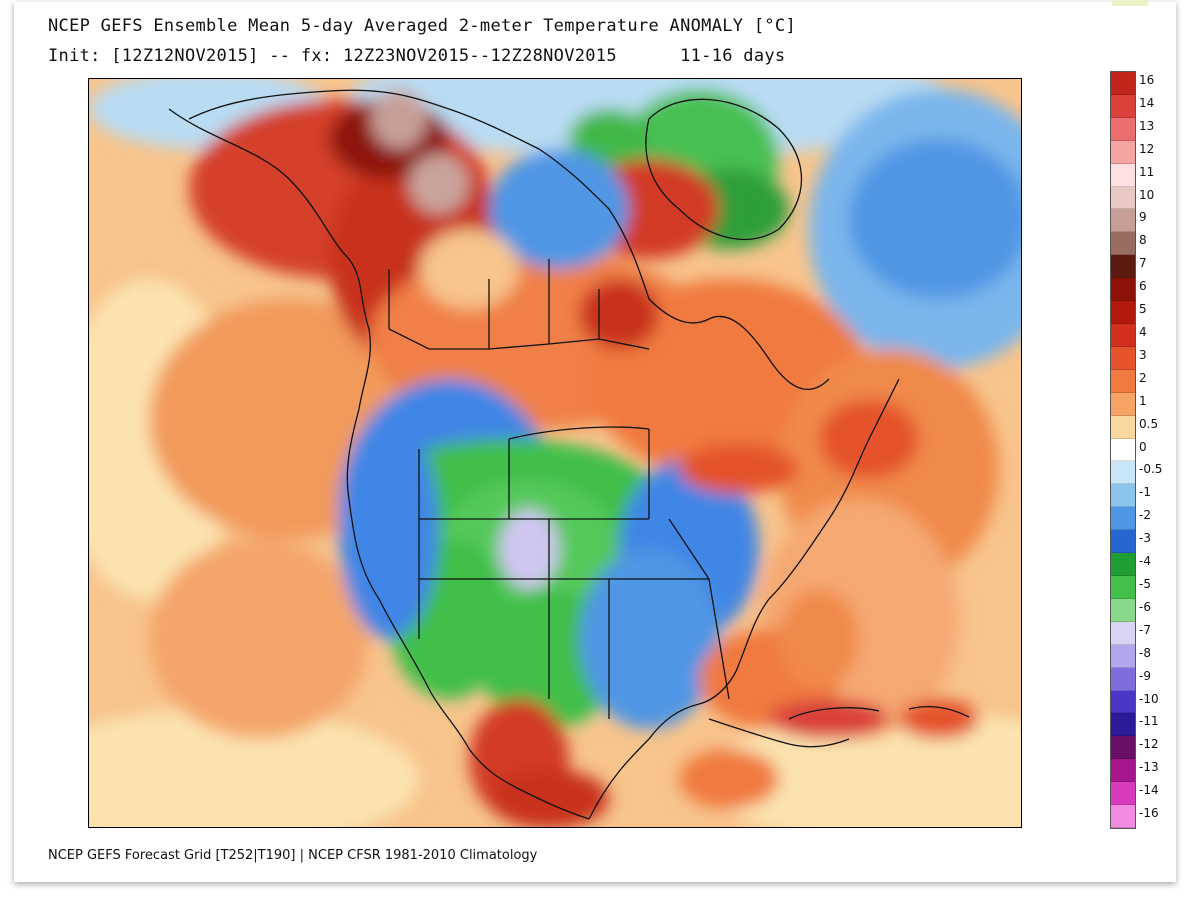 The width and height of the screenshot is (1200, 905). What do you see at coordinates (1143, 377) in the screenshot?
I see `legend-label: 2` at bounding box center [1143, 377].